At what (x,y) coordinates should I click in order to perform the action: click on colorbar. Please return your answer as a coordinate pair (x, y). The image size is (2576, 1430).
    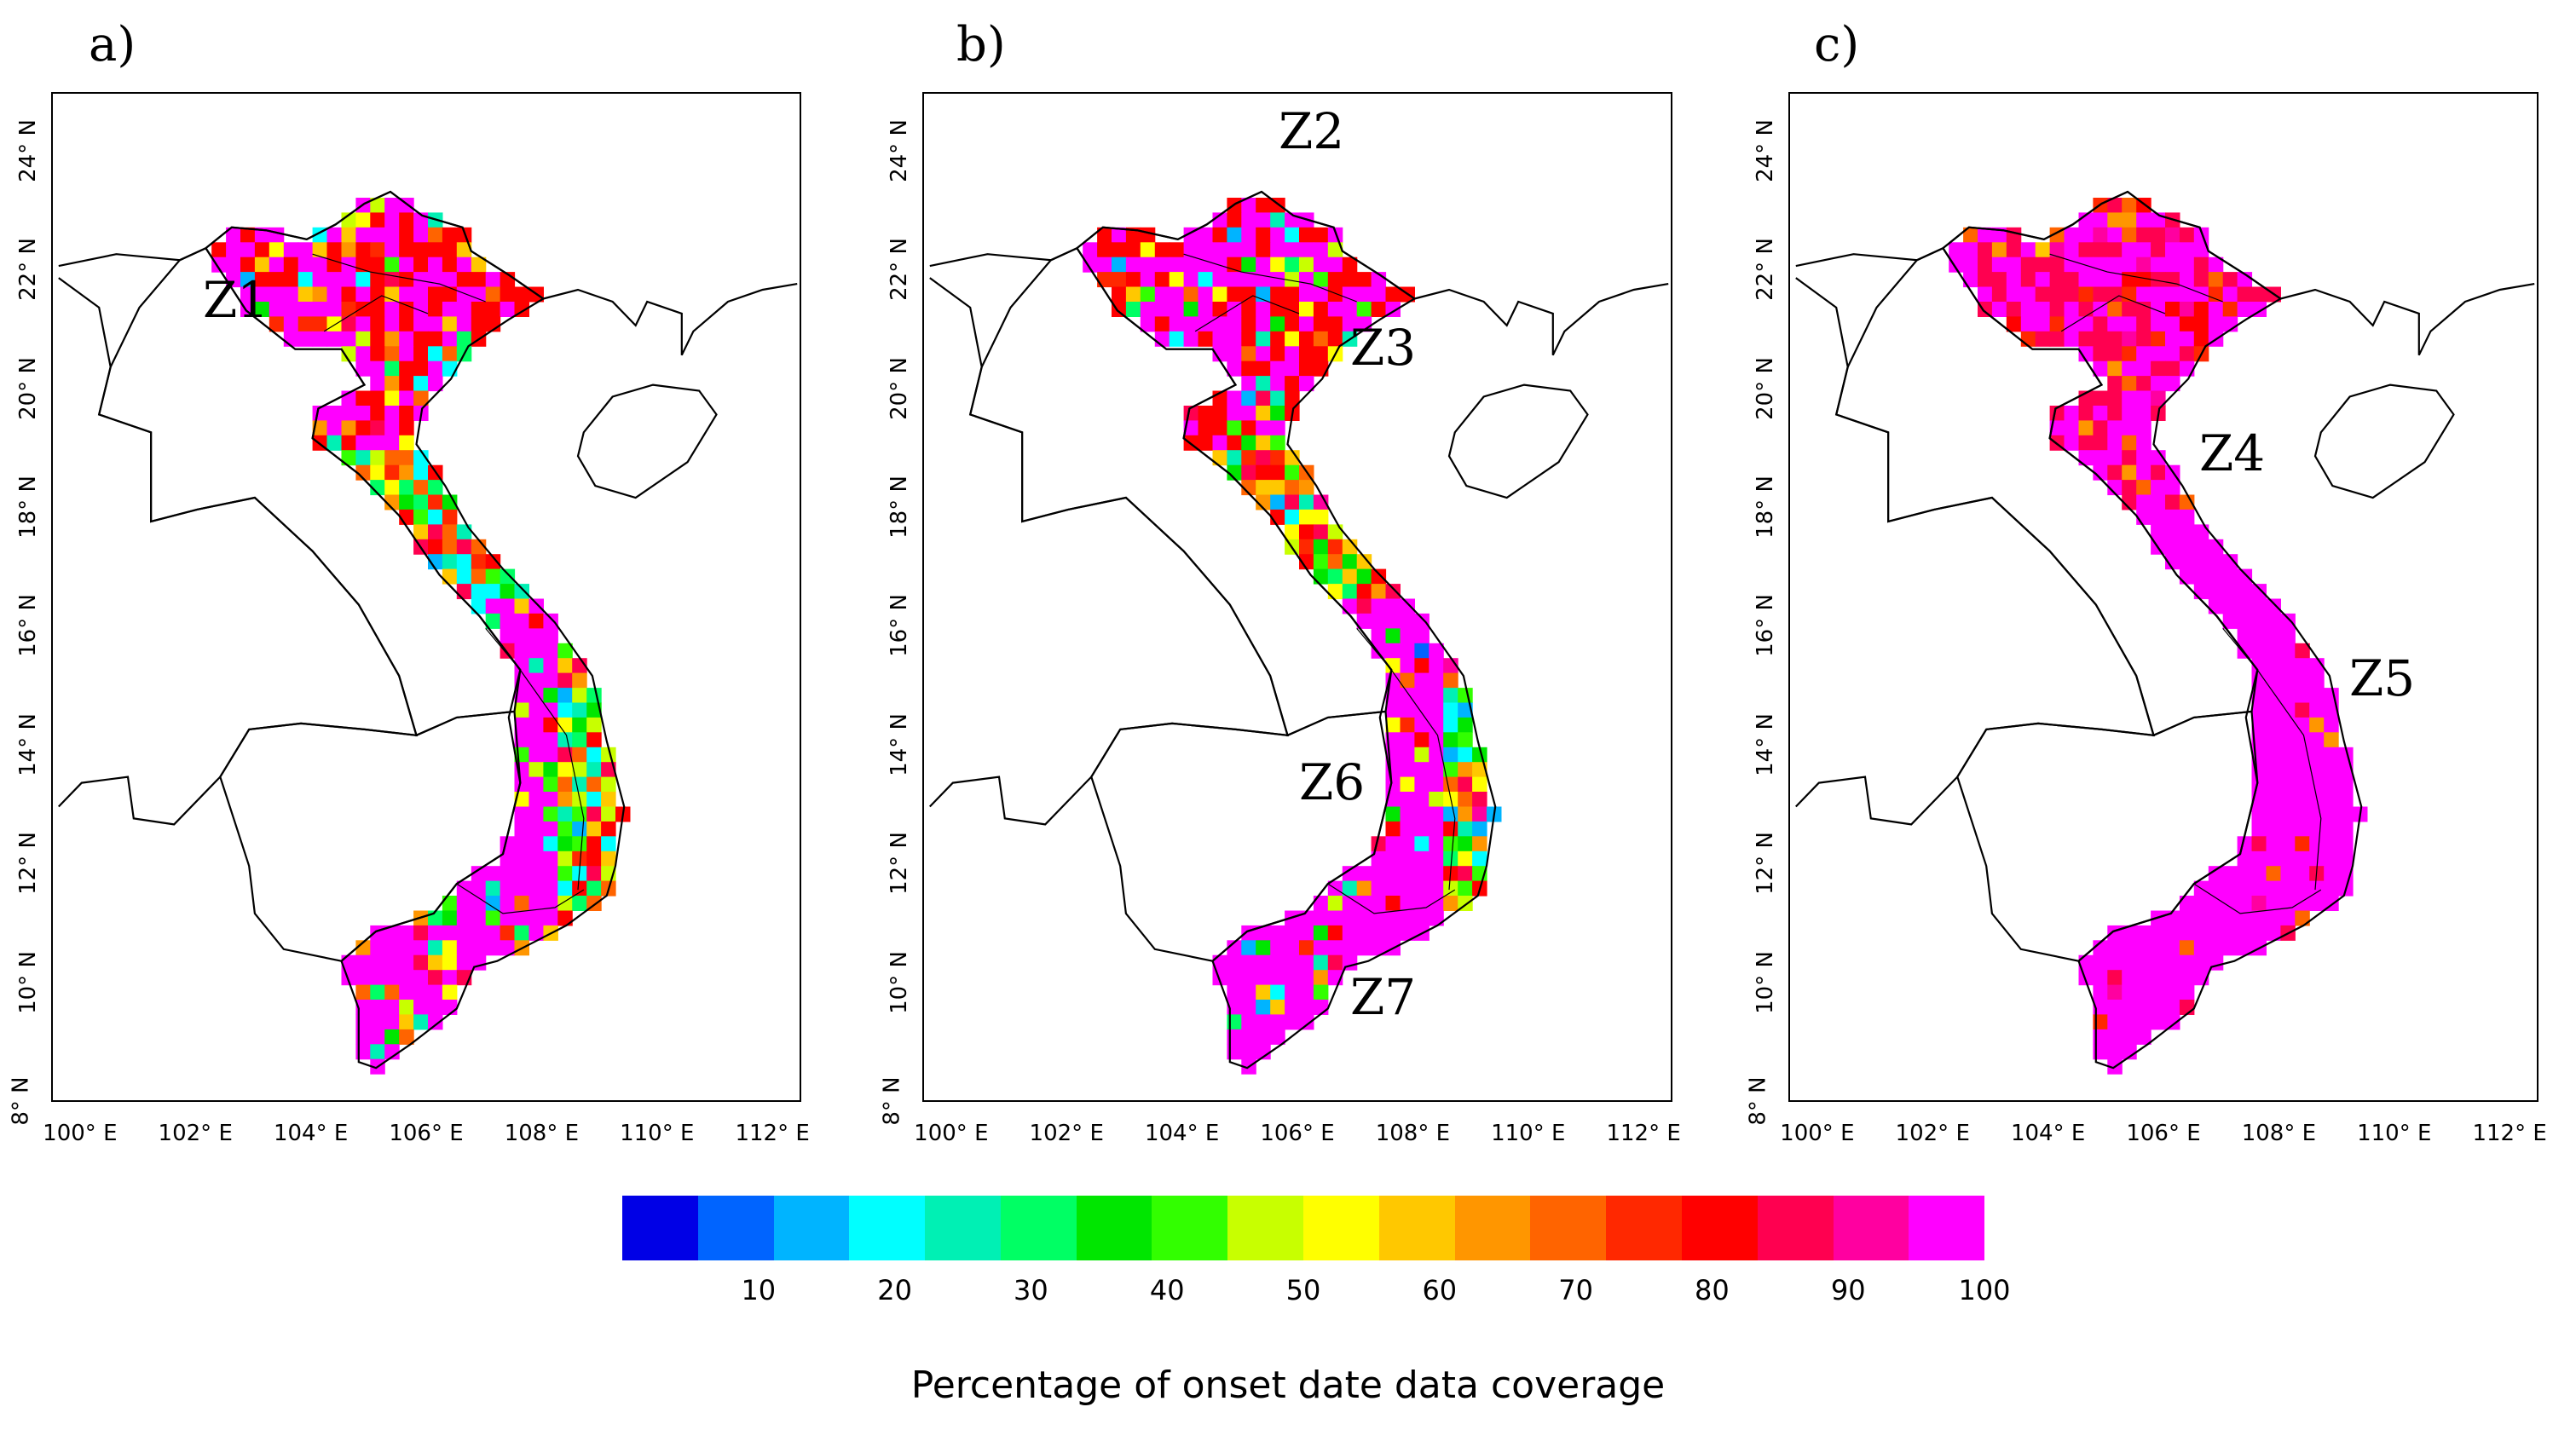
    Looking at the image, I should click on (1303, 1228).